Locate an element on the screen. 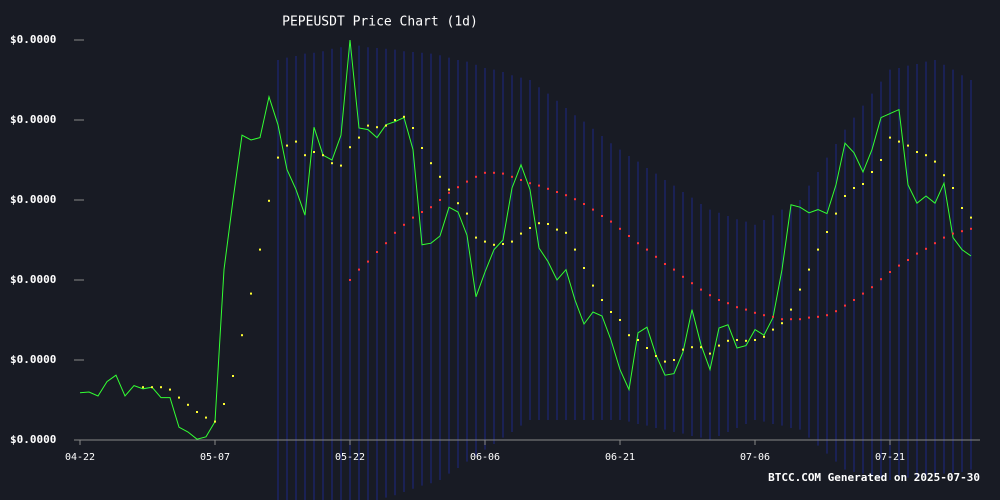  x-tick-label: 04-22 is located at coordinates (80, 457).